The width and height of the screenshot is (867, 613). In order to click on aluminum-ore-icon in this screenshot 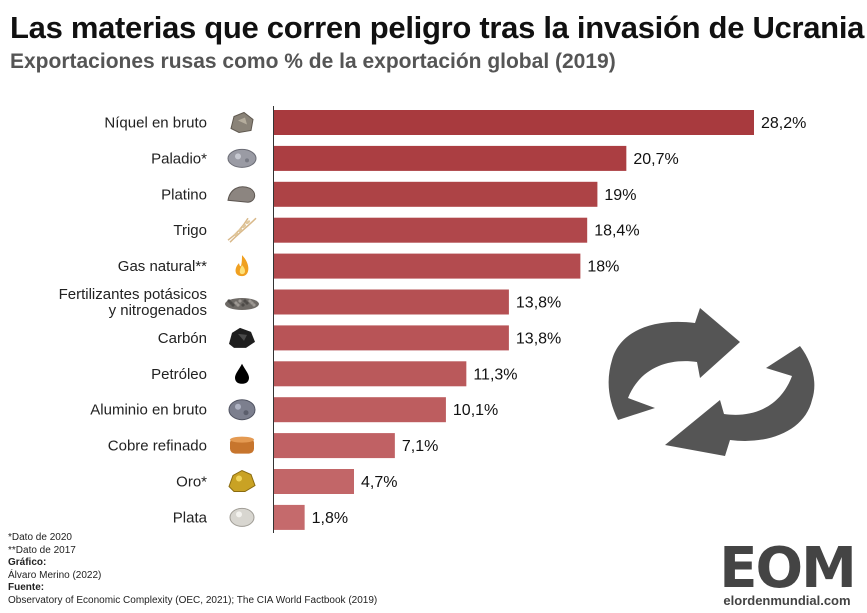, I will do `click(242, 410)`.